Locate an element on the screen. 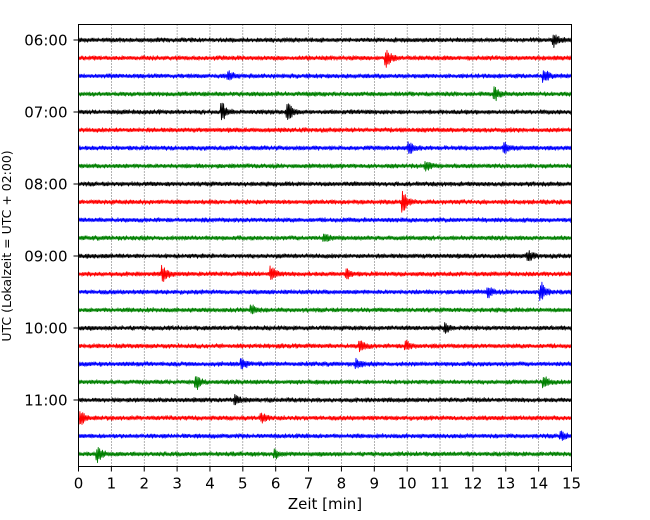  x-tick-label: 13 is located at coordinates (505, 484).